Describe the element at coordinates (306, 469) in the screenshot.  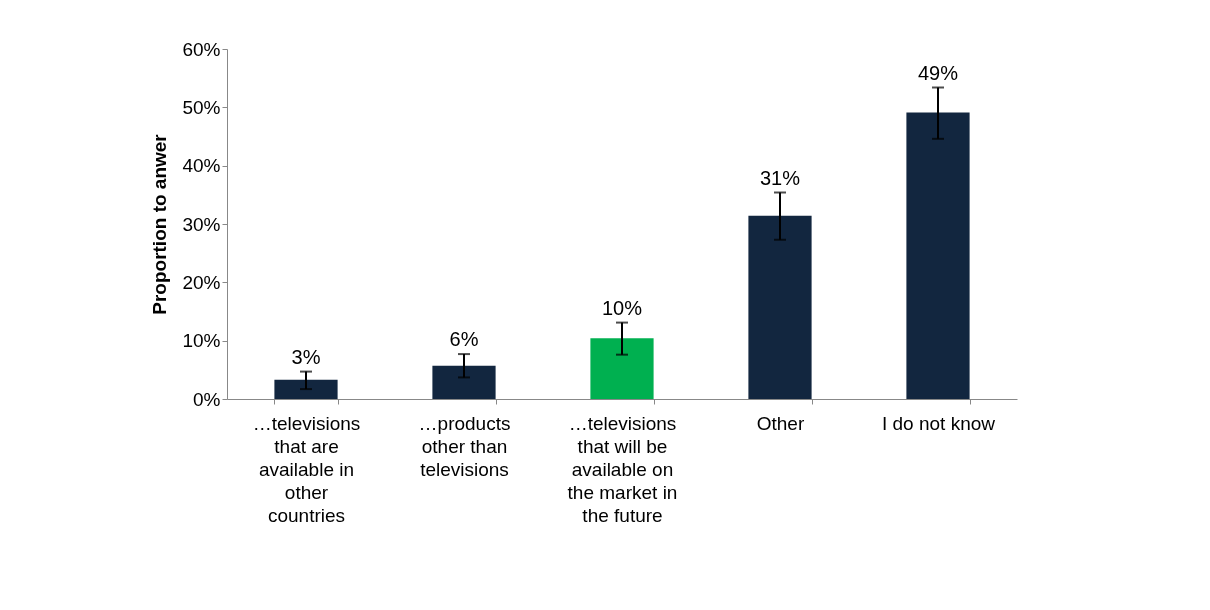
I see `x-tick-label: …televisions that are available in other countries` at that location.